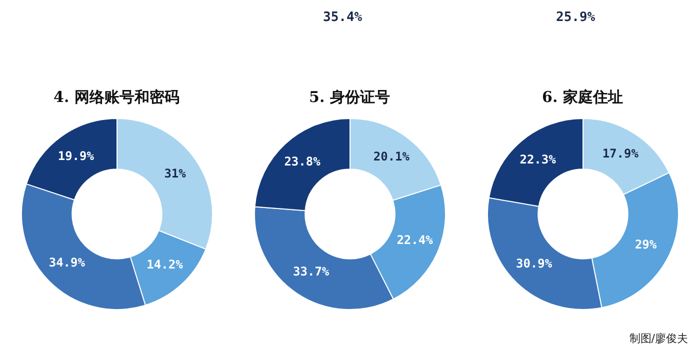  Describe the element at coordinates (620, 153) in the screenshot. I see `data-label: 17.9%` at that location.